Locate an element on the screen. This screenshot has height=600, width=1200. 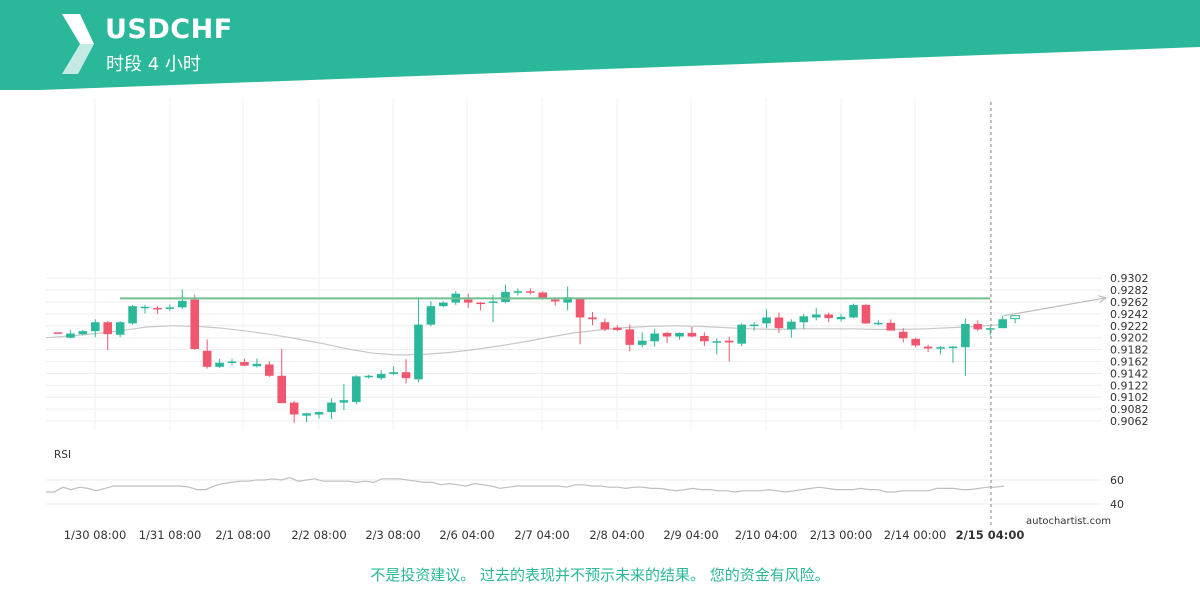
x-tick-label: 2/15 04:00 is located at coordinates (990, 535).